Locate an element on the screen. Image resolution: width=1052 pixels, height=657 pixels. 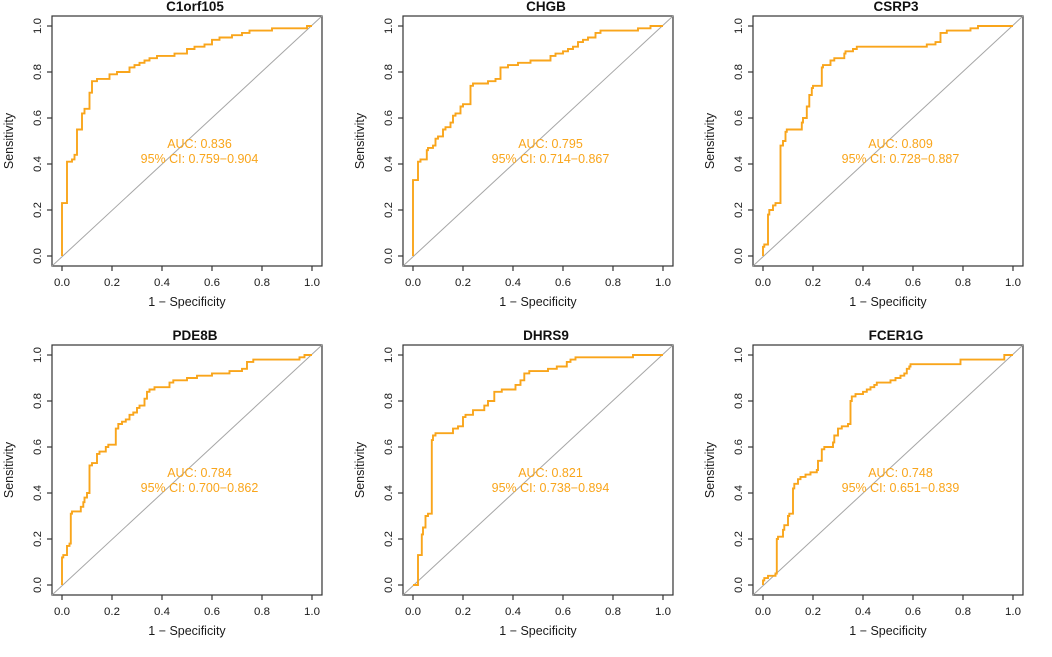
panel-title: C1orf105 is located at coordinates (195, 7).